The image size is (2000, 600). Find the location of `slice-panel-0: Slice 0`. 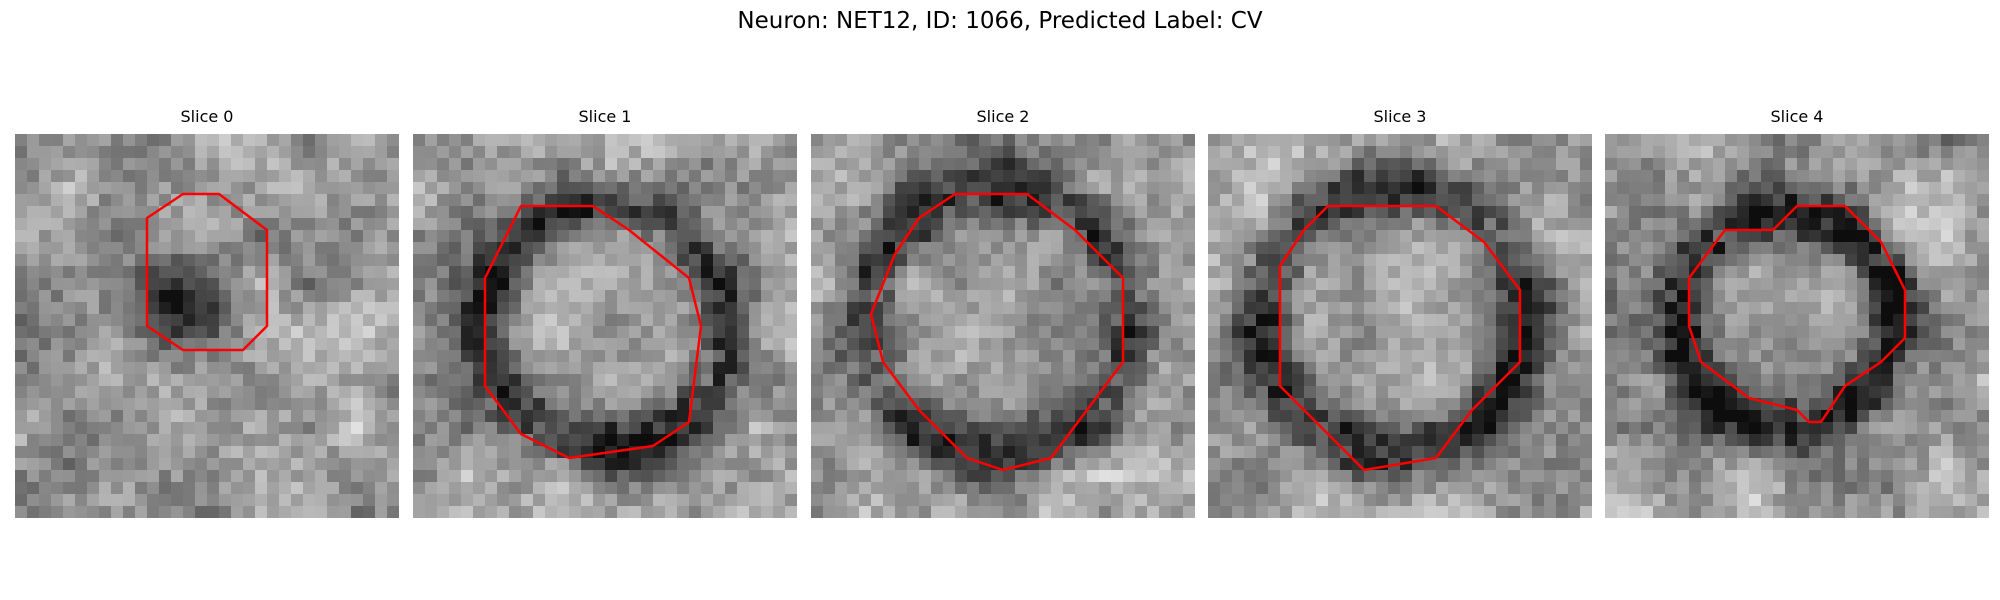

slice-panel-0: Slice 0 is located at coordinates (207, 312).